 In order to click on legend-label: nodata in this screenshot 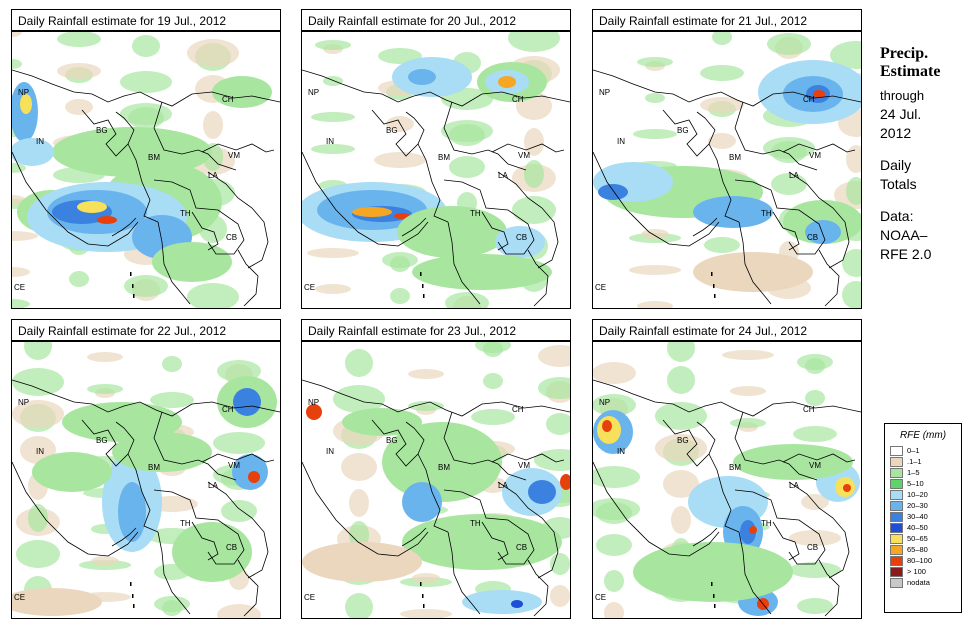, I will do `click(918, 582)`.